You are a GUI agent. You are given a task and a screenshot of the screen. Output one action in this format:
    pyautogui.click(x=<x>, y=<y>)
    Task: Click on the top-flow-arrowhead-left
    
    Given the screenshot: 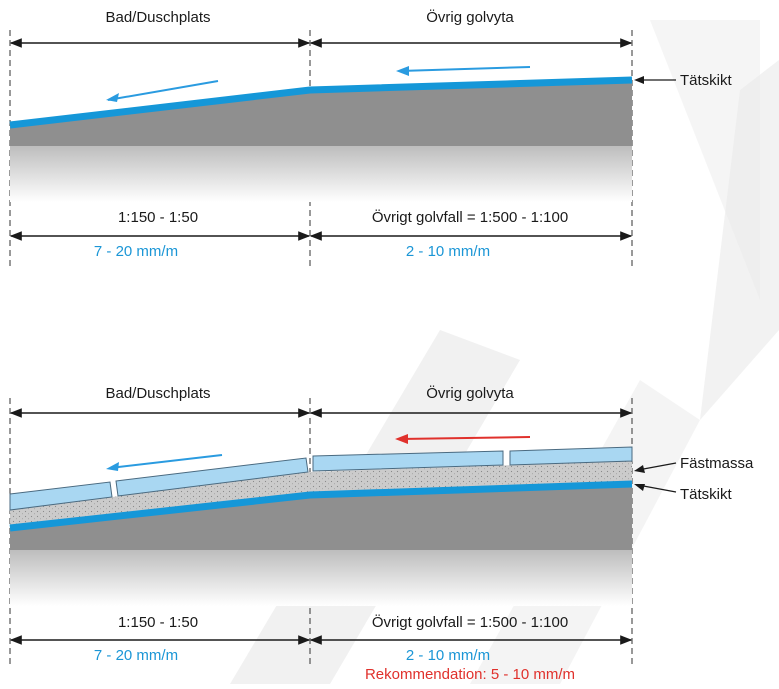 What is the action you would take?
    pyautogui.click(x=112, y=97)
    